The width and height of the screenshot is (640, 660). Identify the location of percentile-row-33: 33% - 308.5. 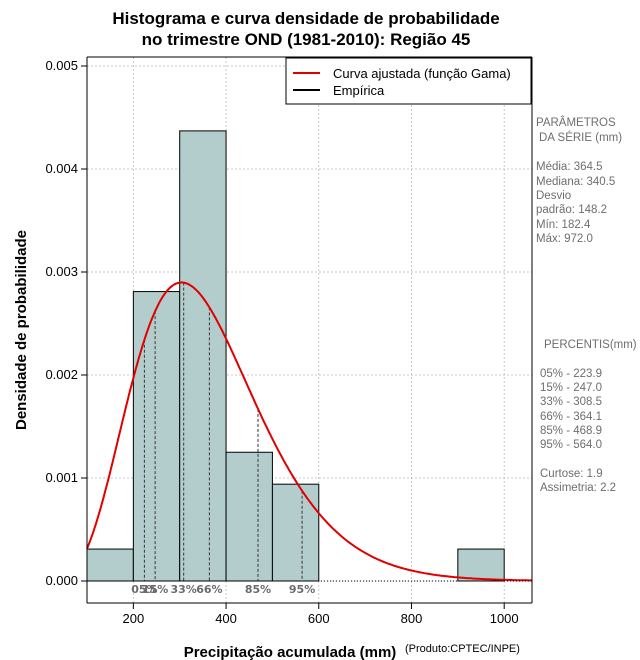
(571, 402).